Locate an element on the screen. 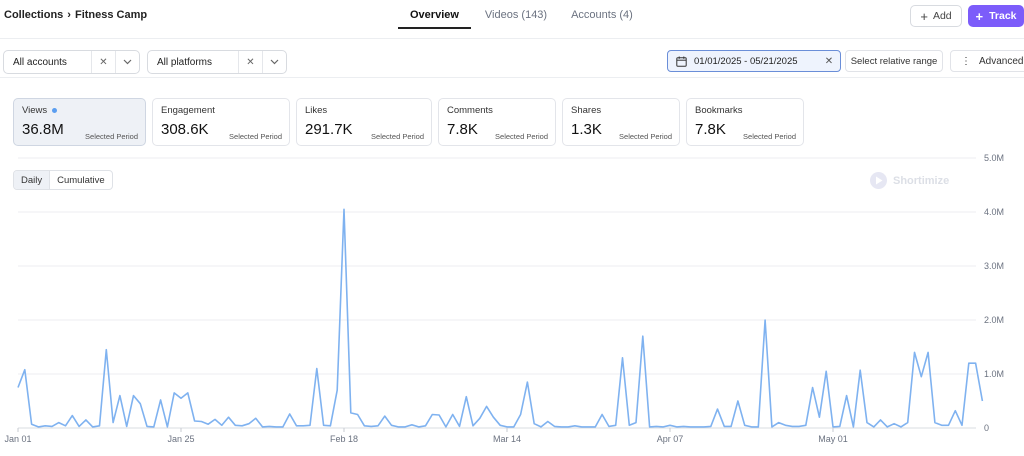 The height and width of the screenshot is (456, 1024). track-button: + Track is located at coordinates (996, 16).